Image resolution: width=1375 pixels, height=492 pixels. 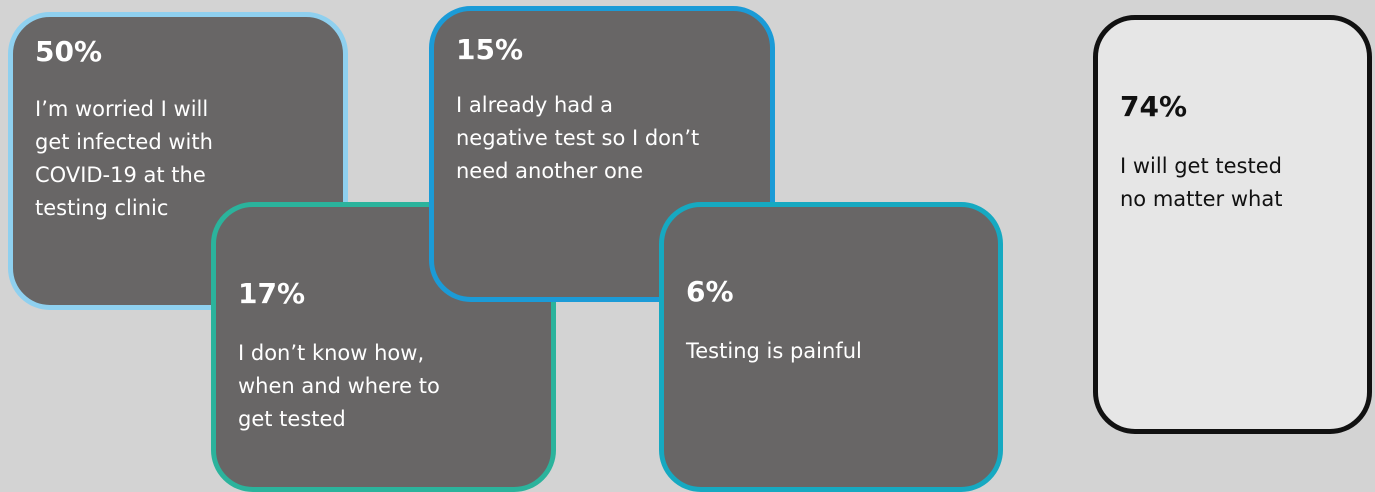 I want to click on stat-percent: 17%, so click(x=272, y=293).